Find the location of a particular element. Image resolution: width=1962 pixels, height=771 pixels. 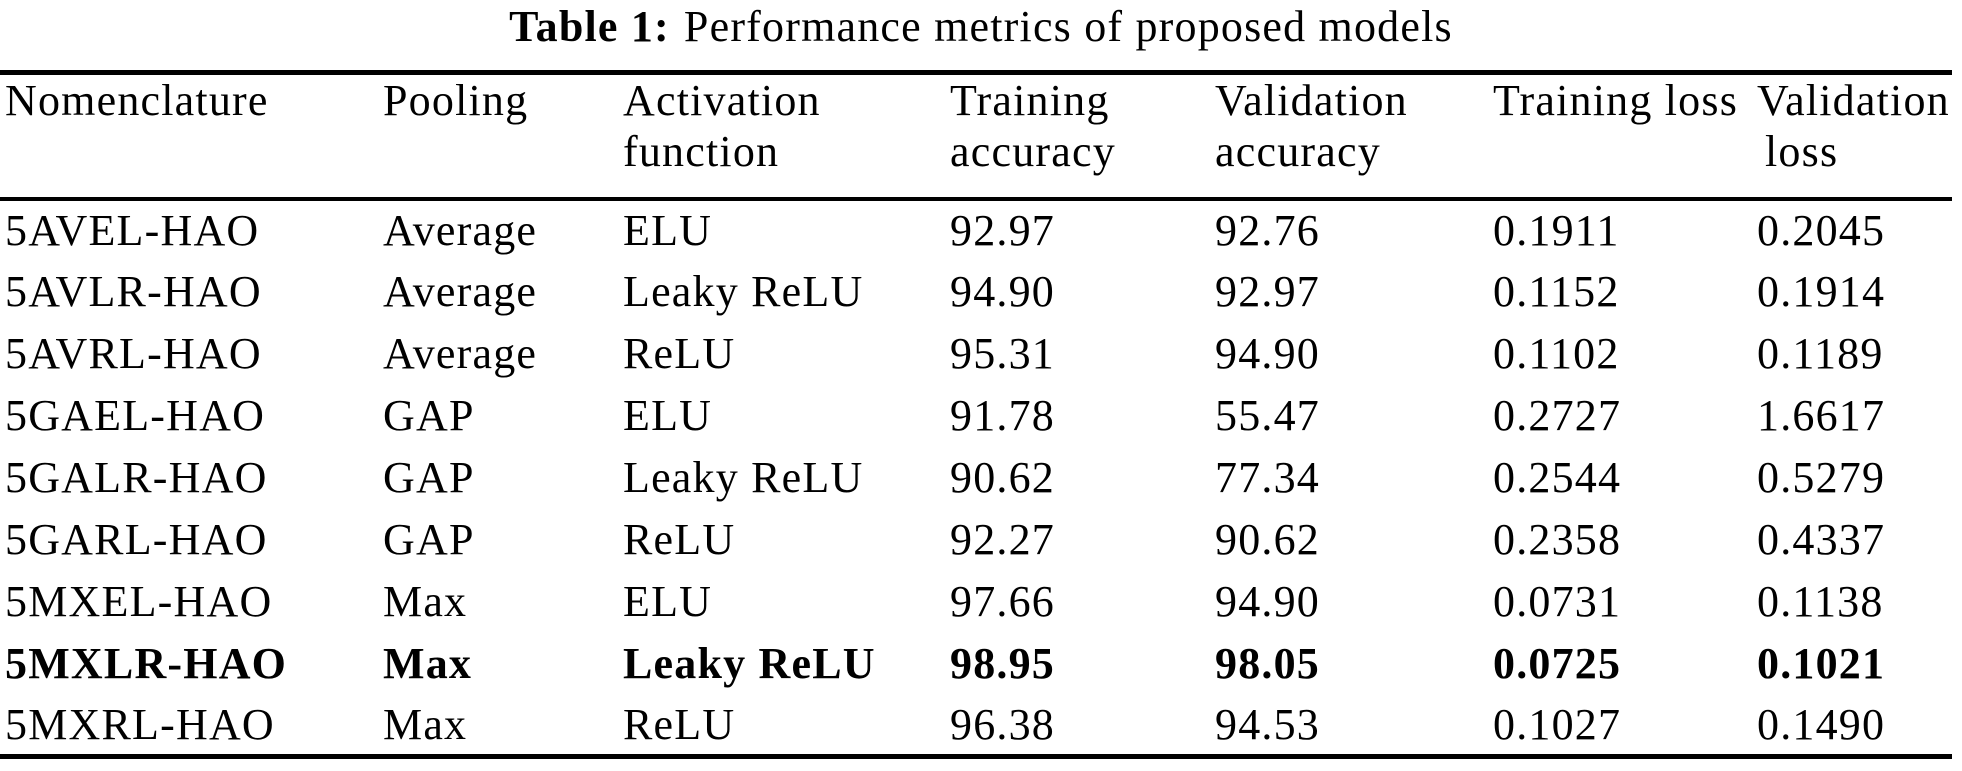

table-cell: 5MXLR-HAO is located at coordinates (146, 663).